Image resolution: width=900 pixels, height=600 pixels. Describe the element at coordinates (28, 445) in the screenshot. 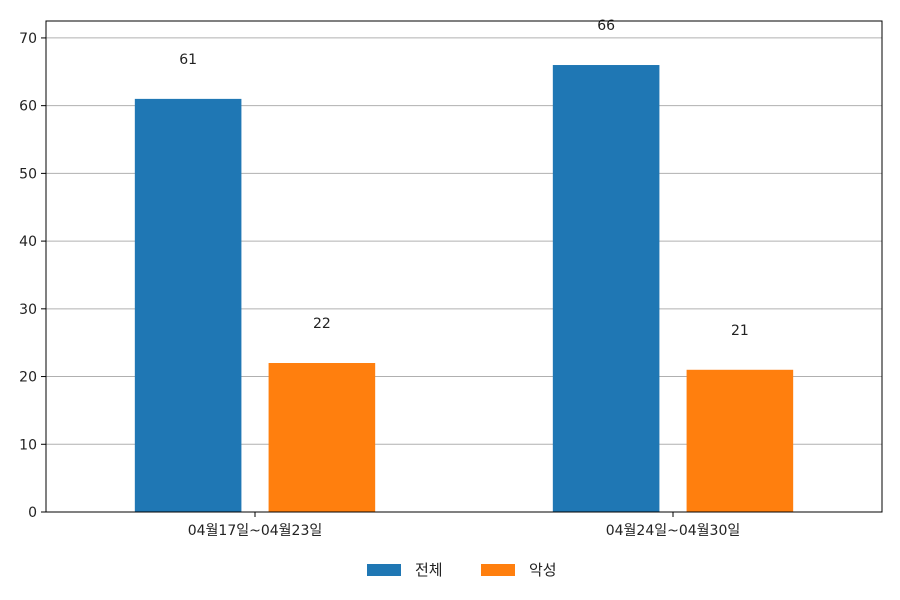

I see `y-tick-label: 10` at that location.